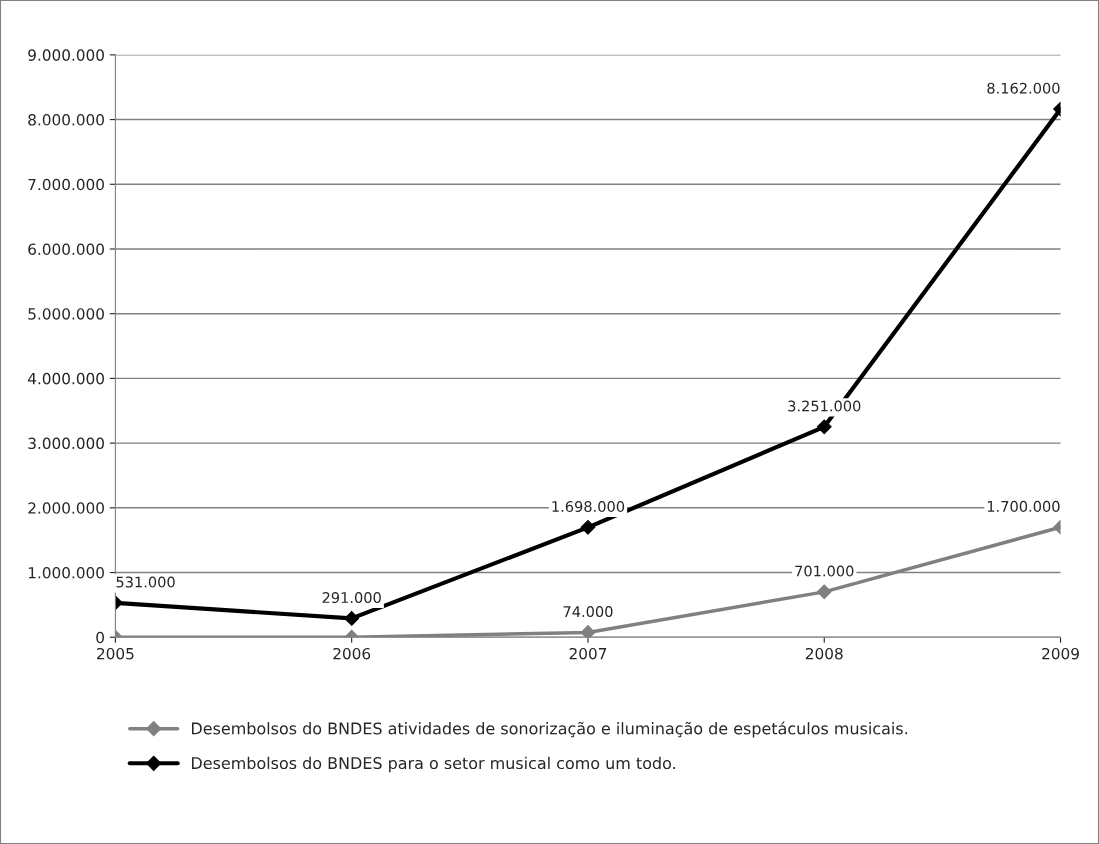 This screenshot has height=844, width=1099. Describe the element at coordinates (588, 506) in the screenshot. I see `data-label: 1.698.000` at that location.